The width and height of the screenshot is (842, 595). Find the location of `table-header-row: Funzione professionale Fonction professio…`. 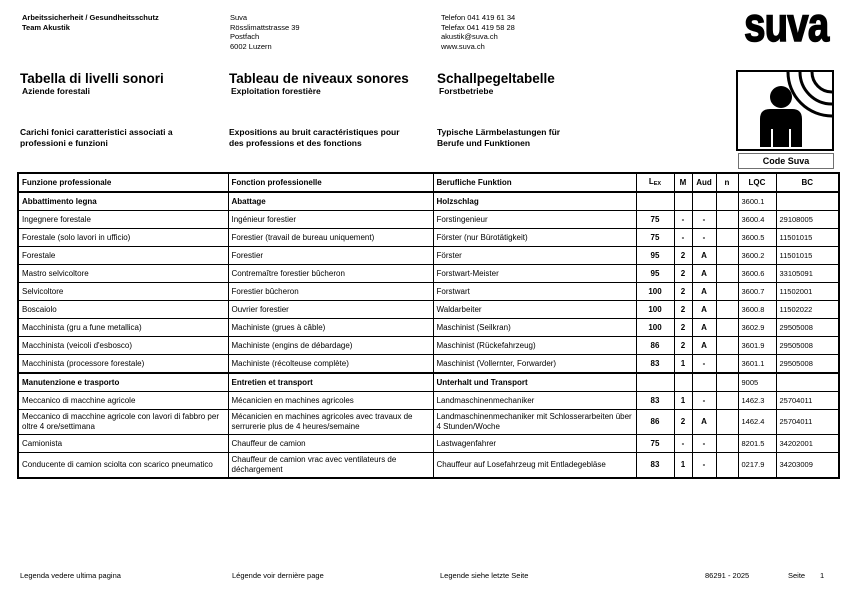

table-header-row: Funzione professionale Fonction professio… is located at coordinates (428, 182).